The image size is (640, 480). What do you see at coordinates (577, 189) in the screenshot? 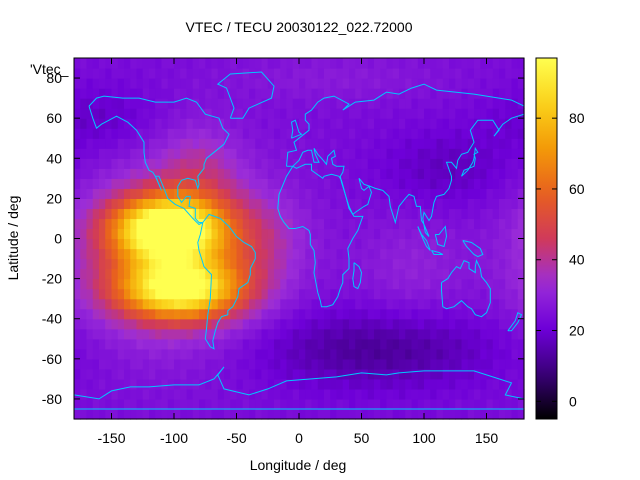
I see `colorbar-tick-label: 60` at bounding box center [577, 189].